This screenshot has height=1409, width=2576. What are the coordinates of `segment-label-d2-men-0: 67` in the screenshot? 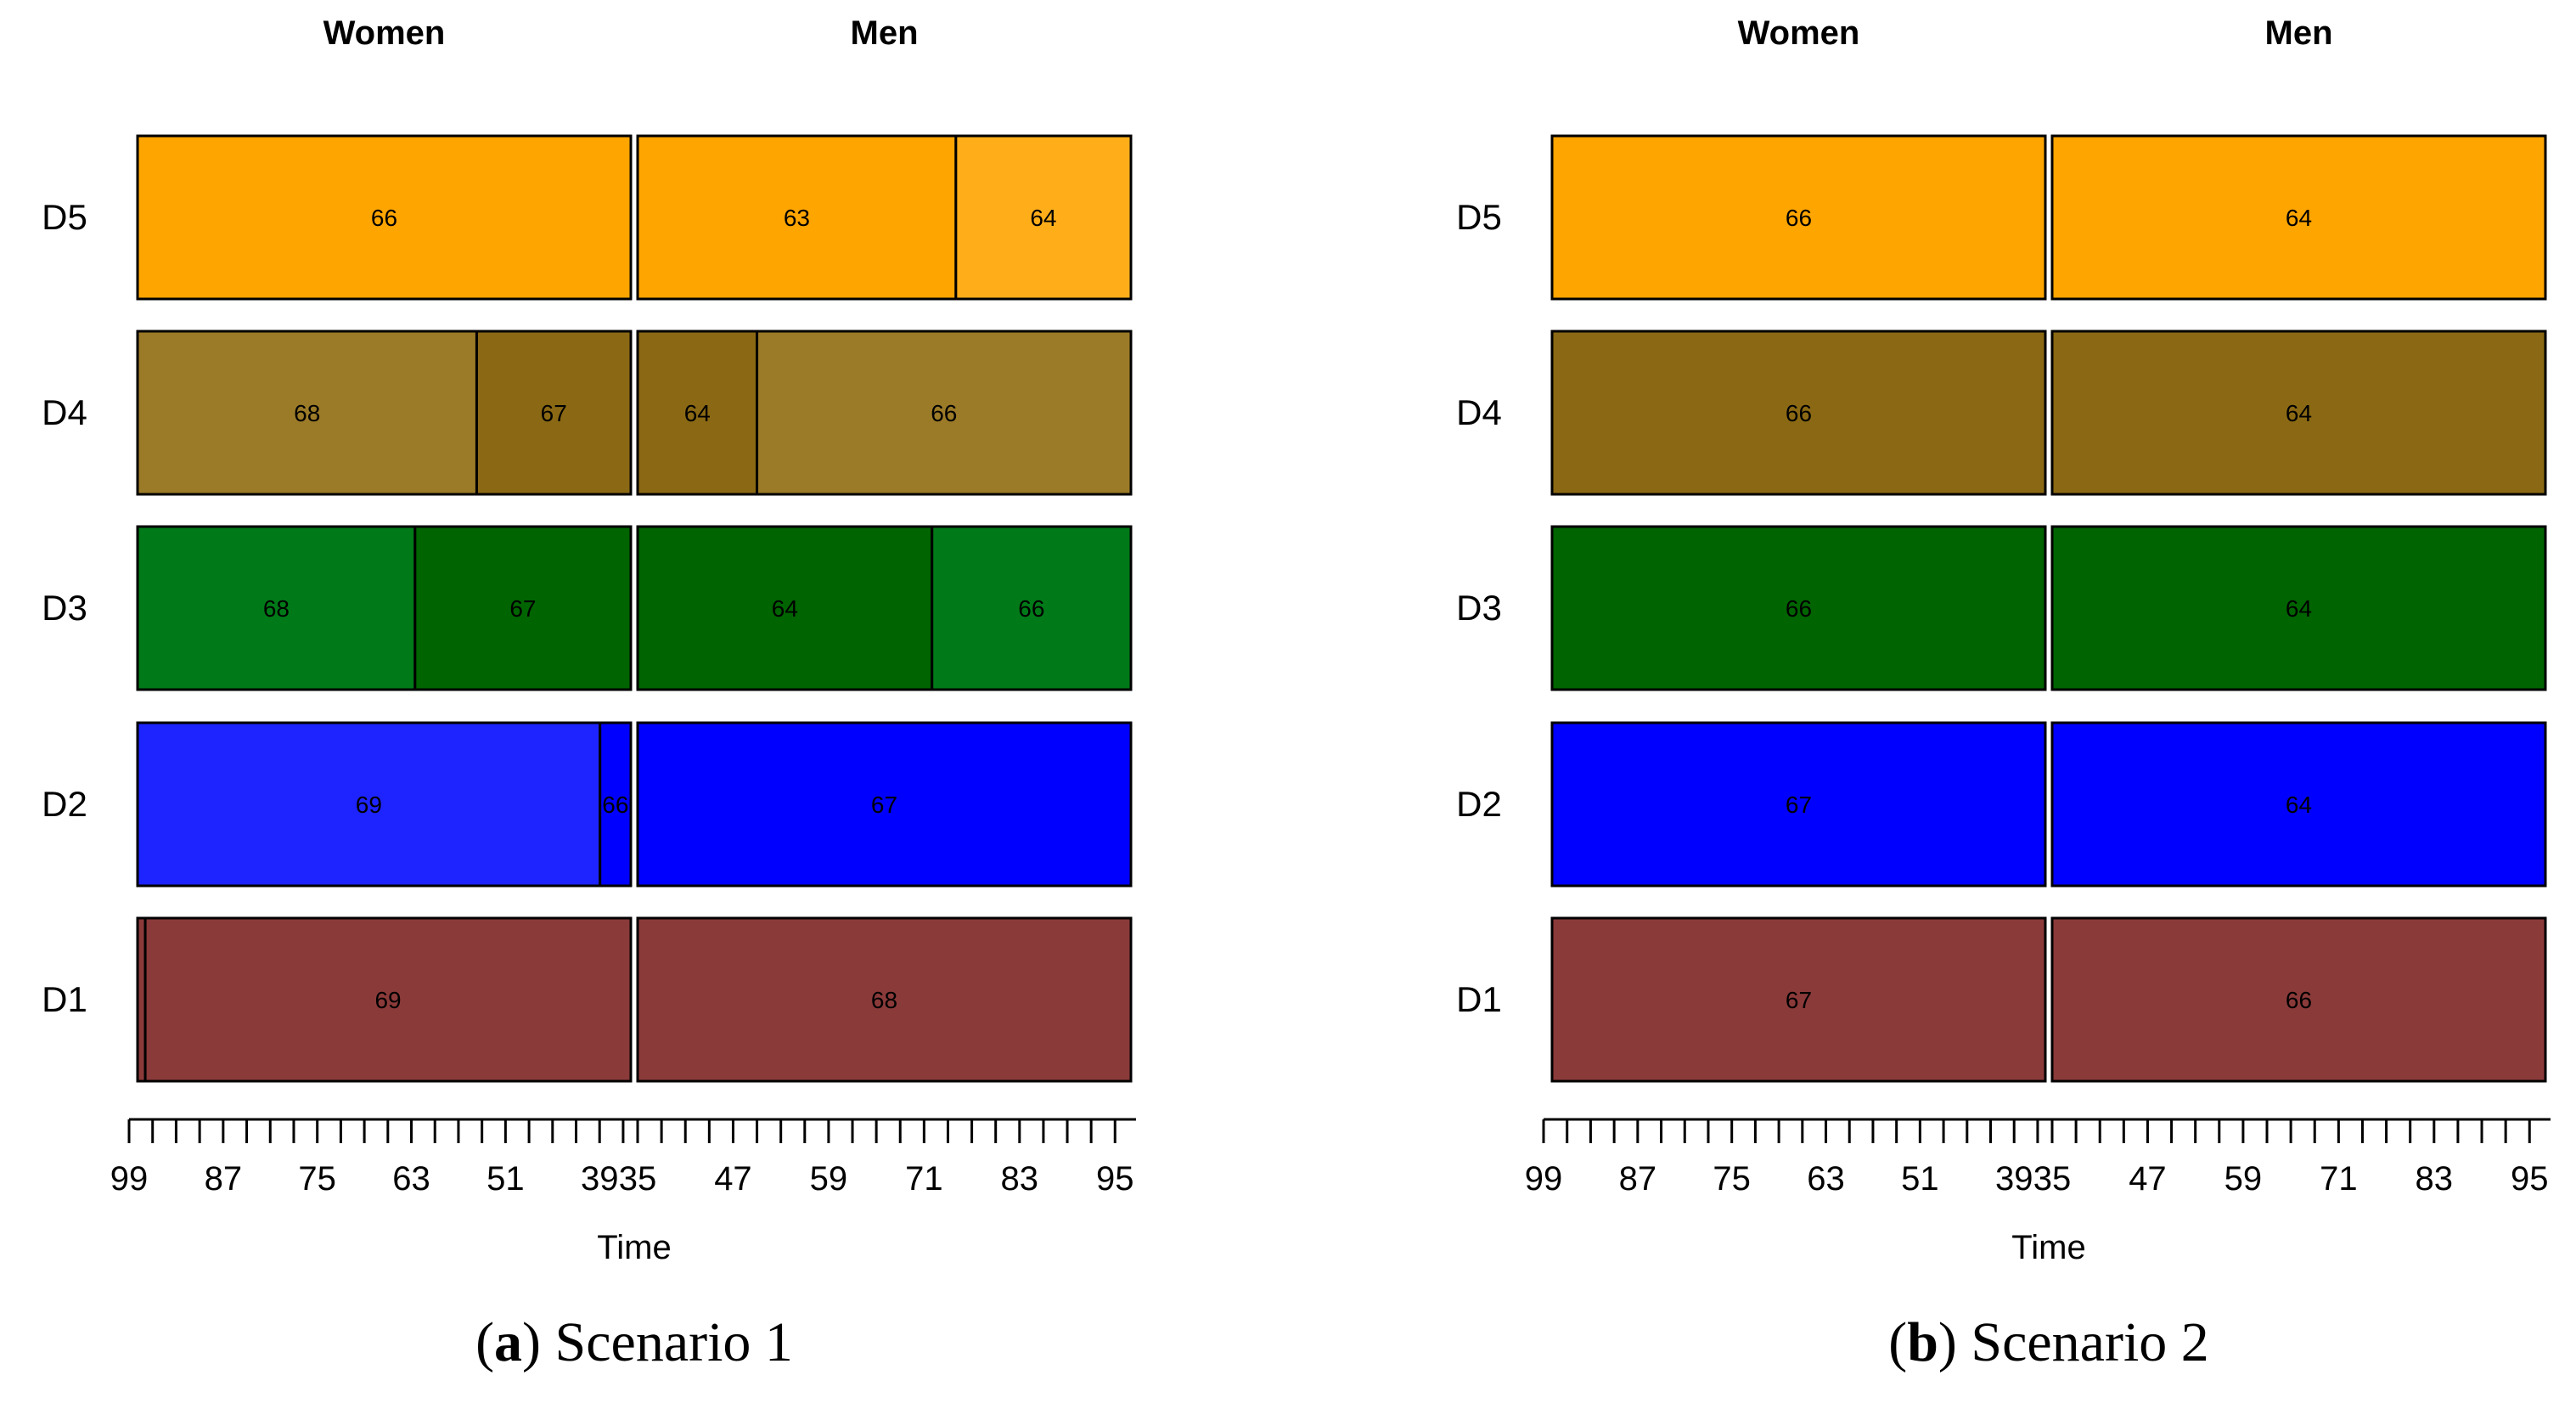 It's located at (884, 805).